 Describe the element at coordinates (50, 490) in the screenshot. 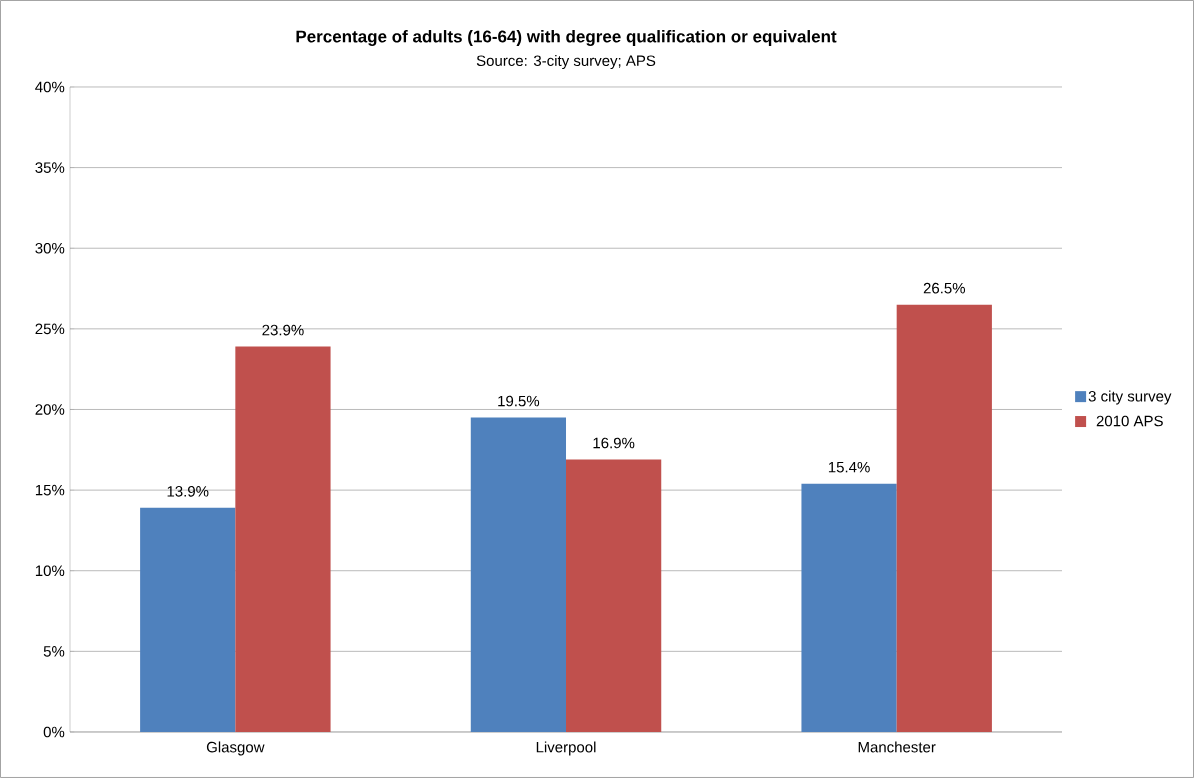

I see `y-tick-label: 15%` at that location.